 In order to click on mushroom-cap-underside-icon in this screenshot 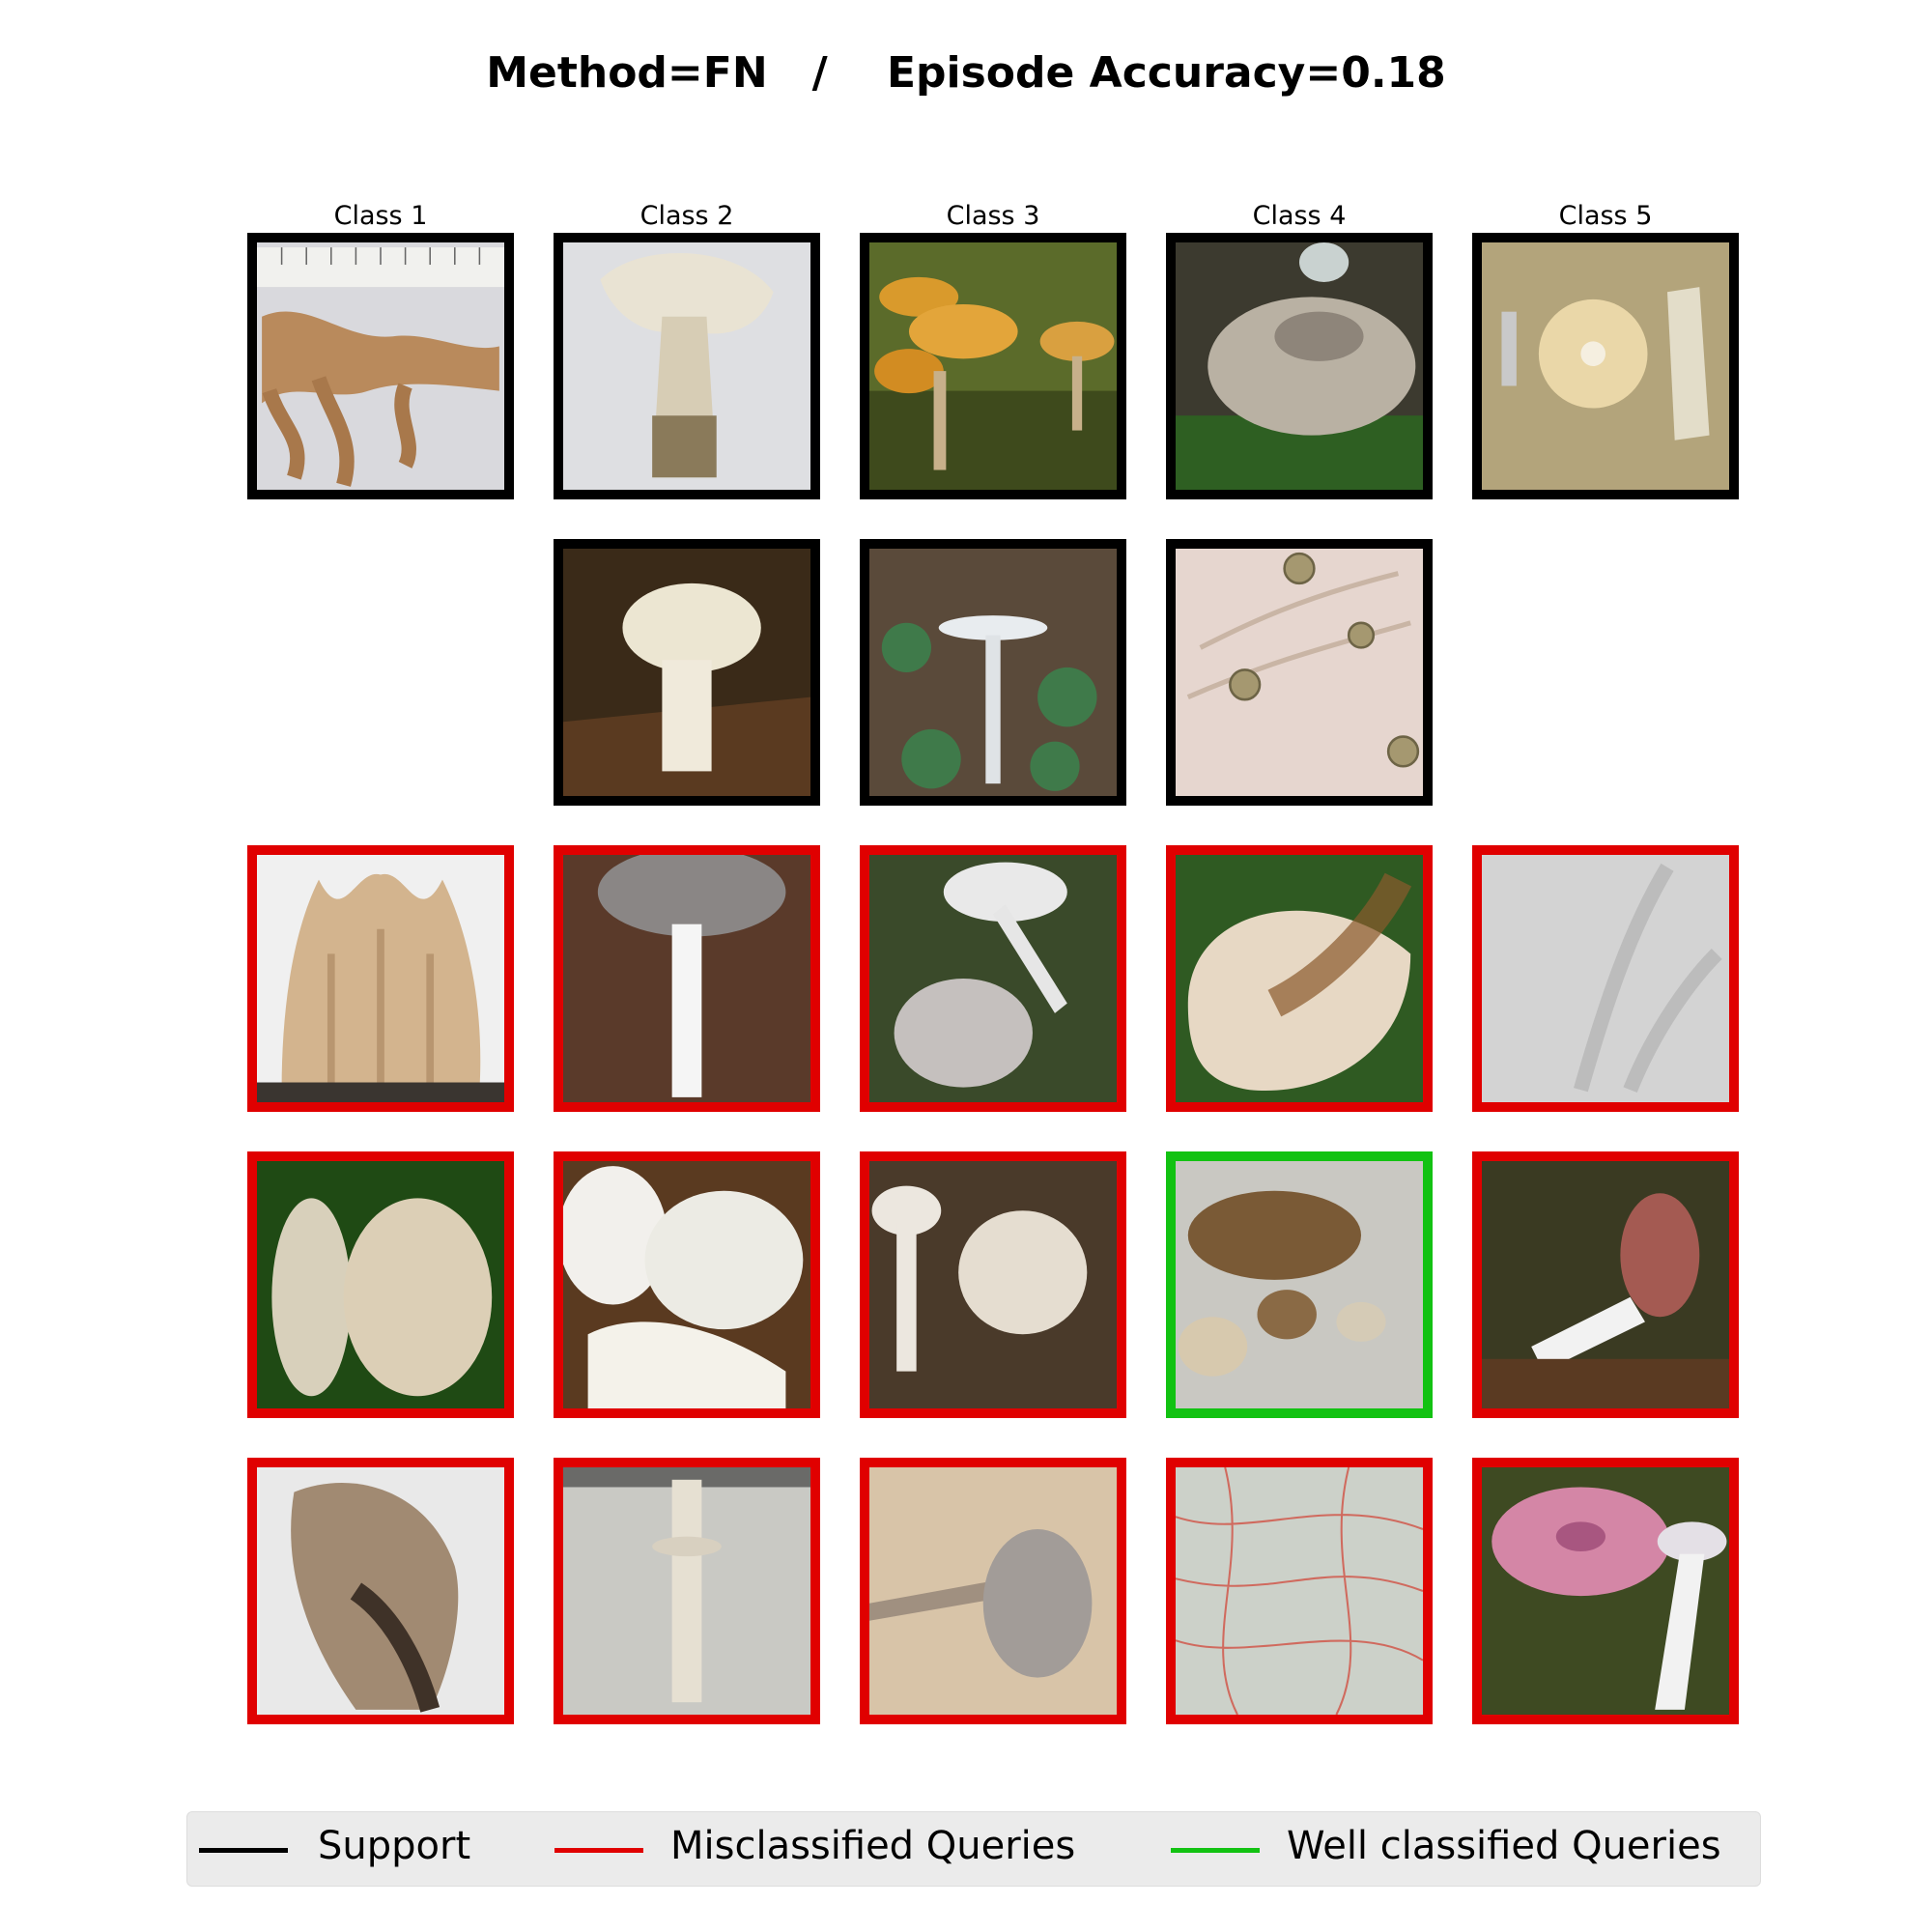, I will do `click(1605, 366)`.